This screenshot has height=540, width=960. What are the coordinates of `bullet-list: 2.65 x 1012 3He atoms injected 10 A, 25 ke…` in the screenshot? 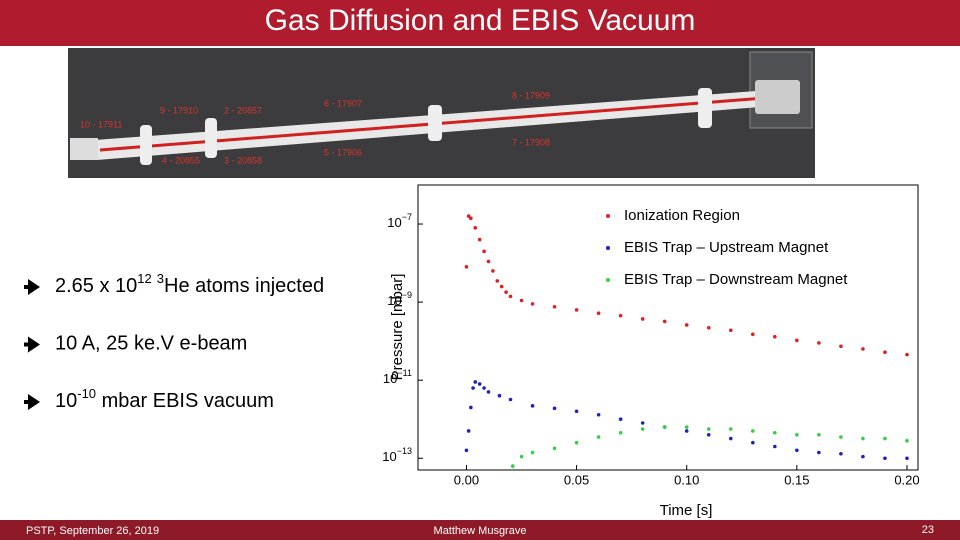 It's located at (174, 341).